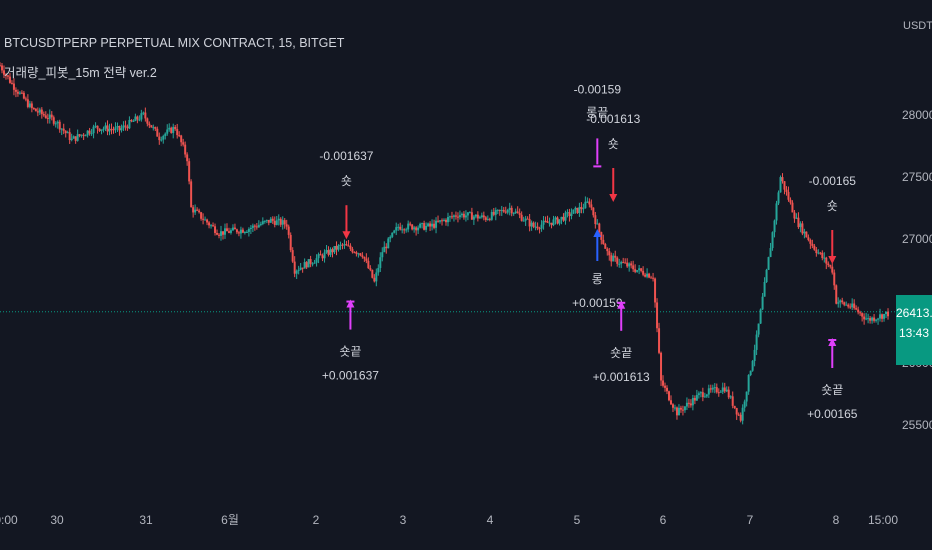 This screenshot has width=932, height=550. I want to click on indicator-title: 거래량_피봇_15m 전략 ver.2, so click(80, 73).